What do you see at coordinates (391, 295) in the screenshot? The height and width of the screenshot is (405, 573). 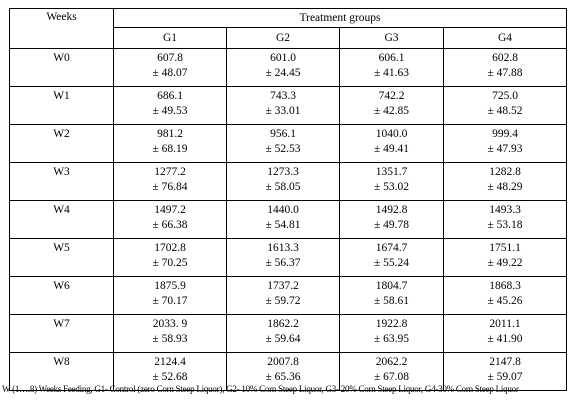 I see `value-cell: 1804.7 ± 58.61` at bounding box center [391, 295].